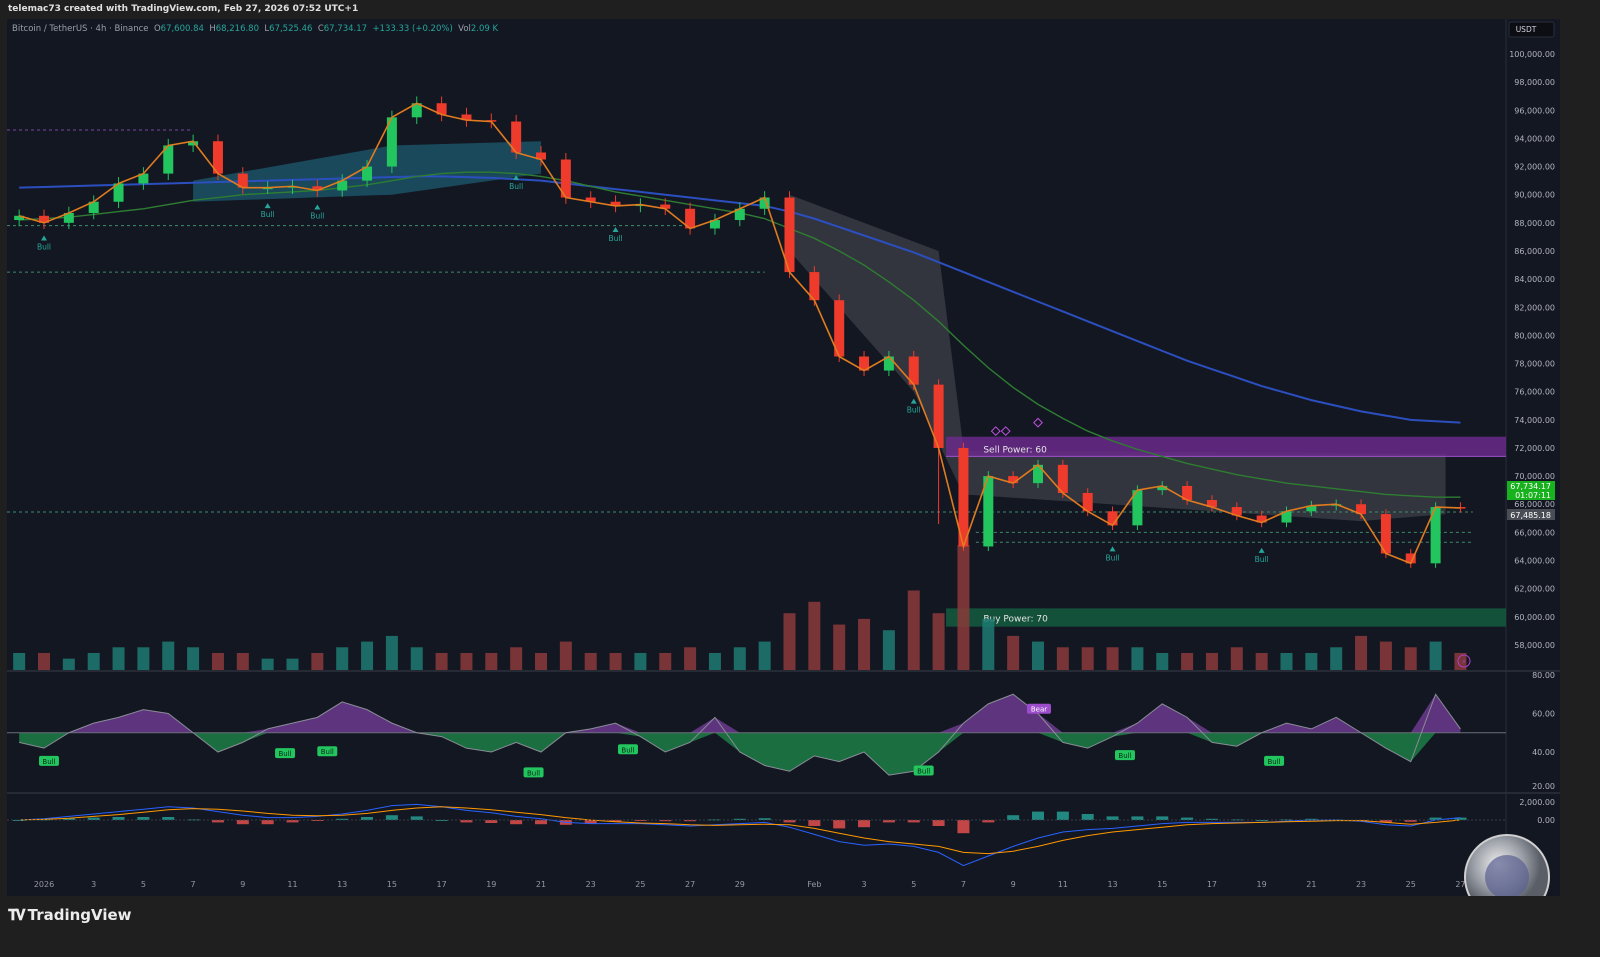  Describe the element at coordinates (1546, 820) in the screenshot. I see `macd-tick-label: 0.00` at that location.